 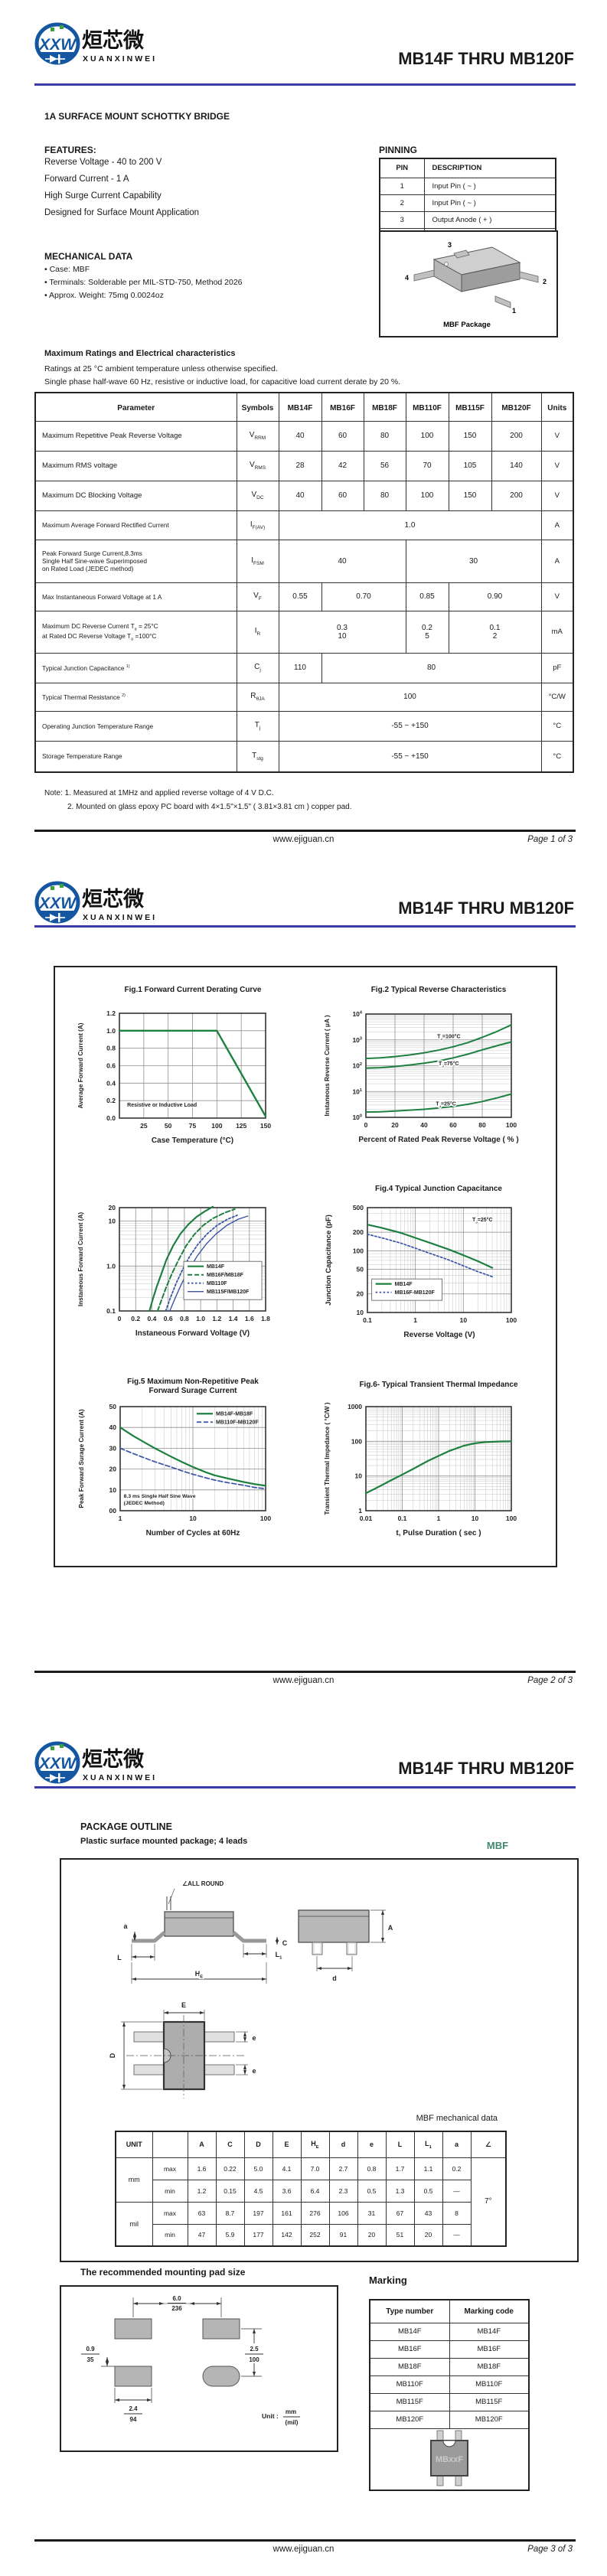 What do you see at coordinates (359, 1232) in the screenshot?
I see `fig4-ytick: 200` at bounding box center [359, 1232].